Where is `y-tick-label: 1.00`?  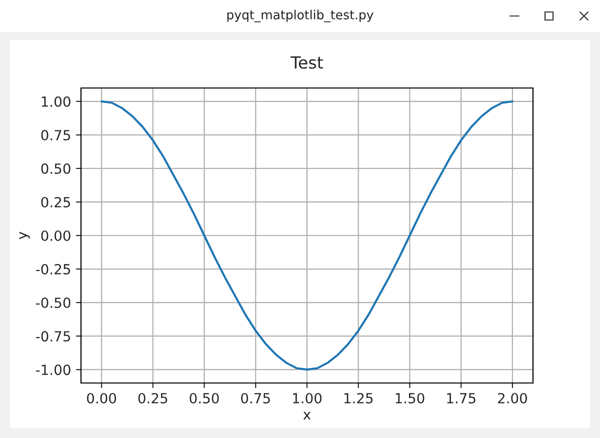
y-tick-label: 1.00 is located at coordinates (56, 101).